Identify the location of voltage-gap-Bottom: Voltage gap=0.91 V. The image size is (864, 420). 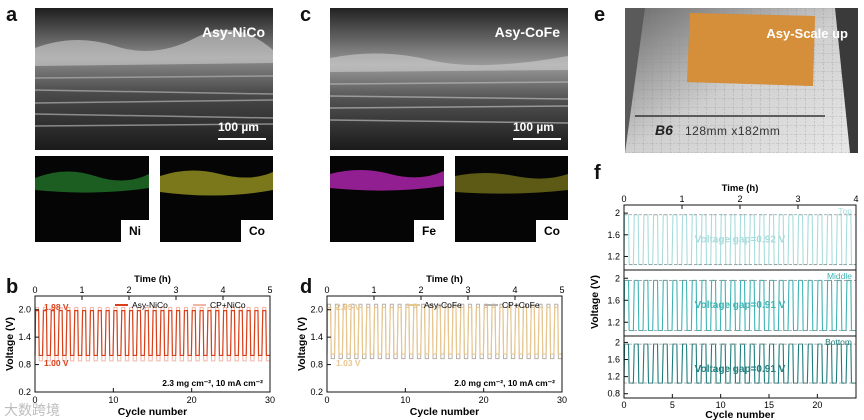
(740, 369).